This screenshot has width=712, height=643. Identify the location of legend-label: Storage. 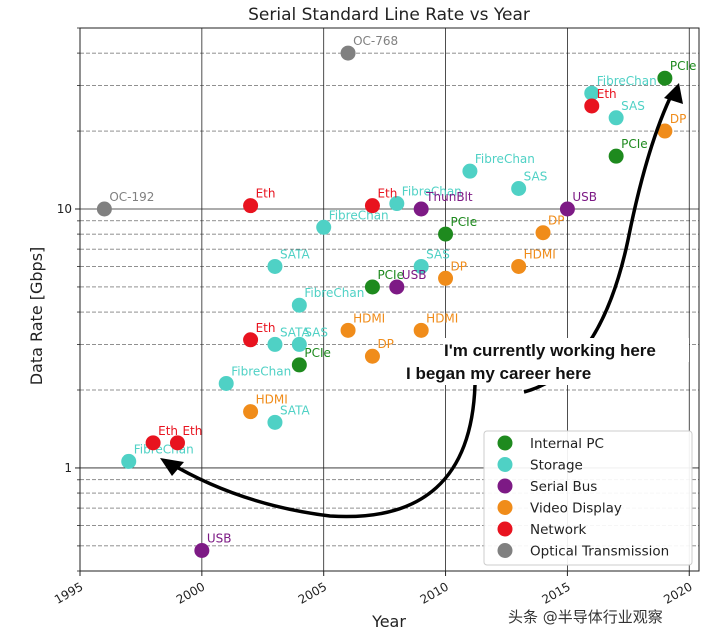
(556, 466).